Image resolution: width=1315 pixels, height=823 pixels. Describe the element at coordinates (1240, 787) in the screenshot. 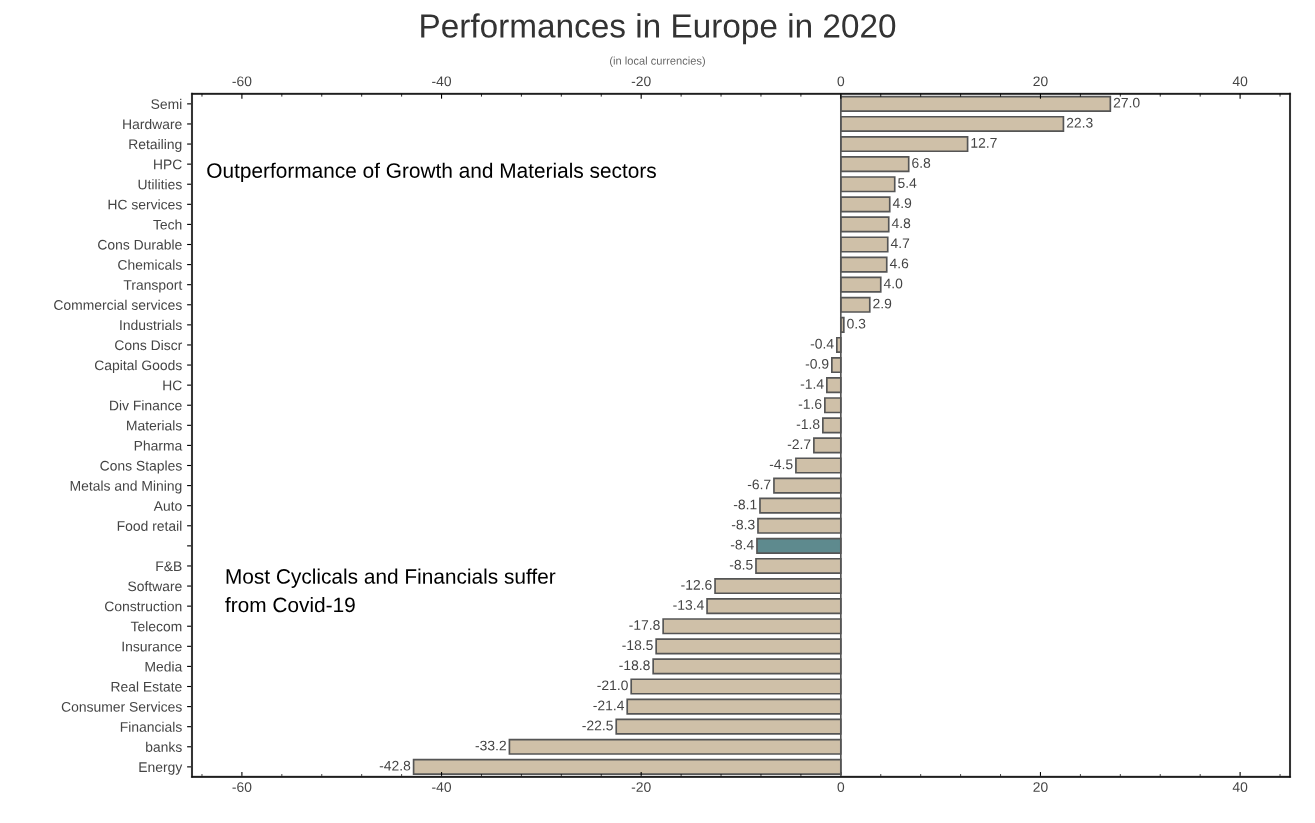

I see `x-tick-label: 40` at that location.